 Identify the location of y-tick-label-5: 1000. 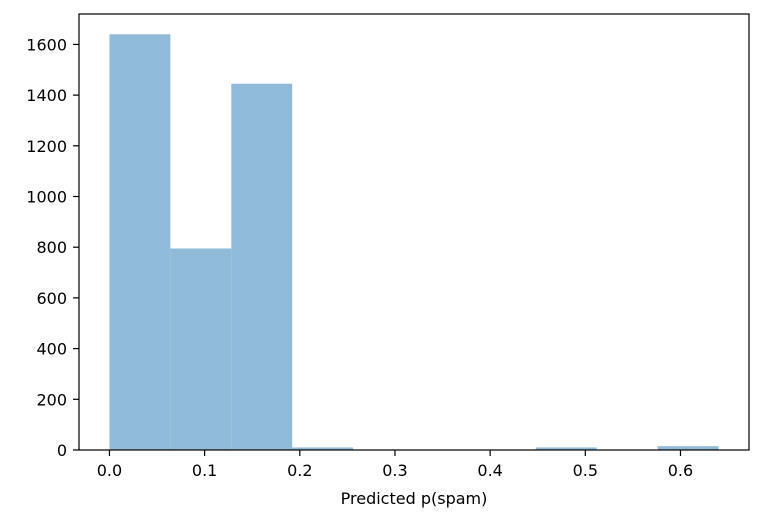
(46, 197).